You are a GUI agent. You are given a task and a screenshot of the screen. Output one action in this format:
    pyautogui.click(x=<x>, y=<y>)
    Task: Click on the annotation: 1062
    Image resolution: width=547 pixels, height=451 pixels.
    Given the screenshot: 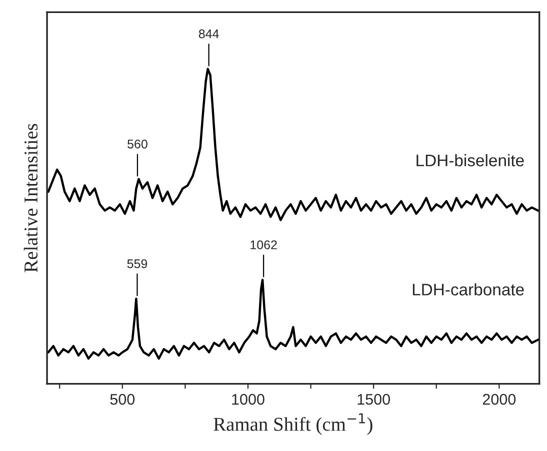 What is the action you would take?
    pyautogui.click(x=263, y=245)
    